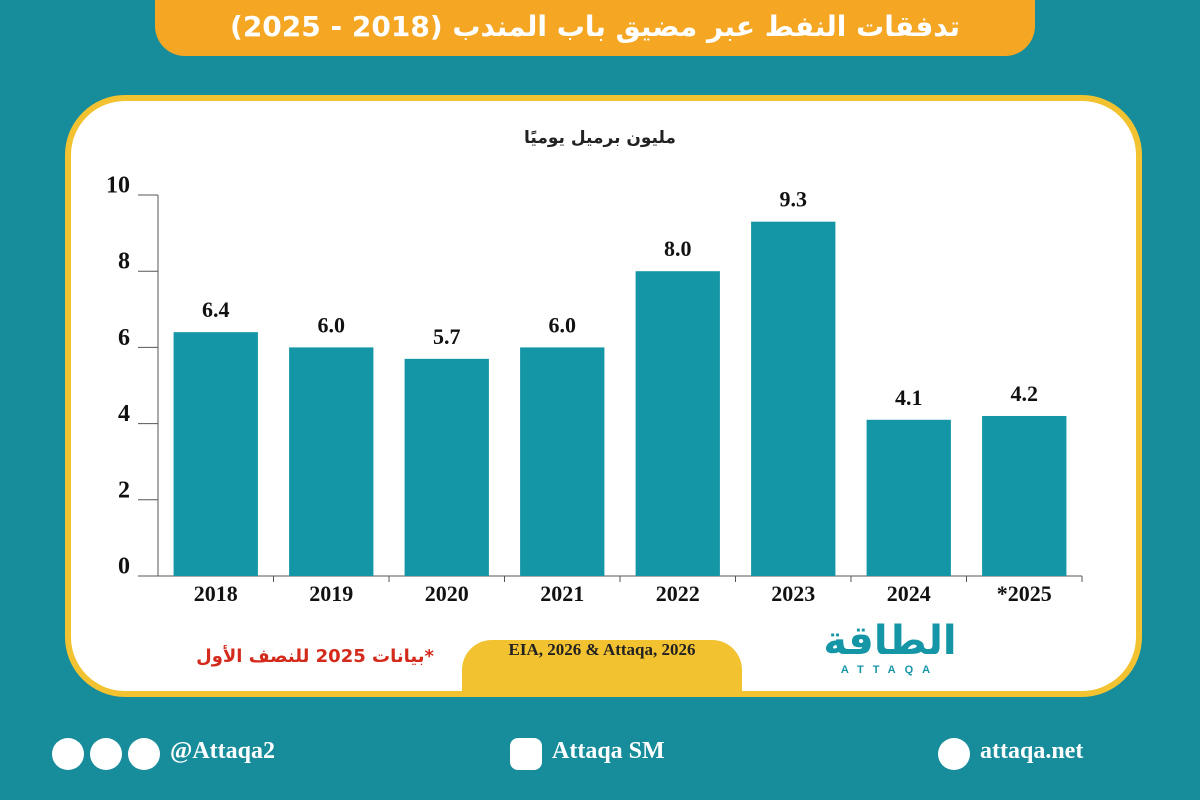 Image resolution: width=1200 pixels, height=800 pixels. Describe the element at coordinates (124, 338) in the screenshot. I see `y-tick-label: 6` at that location.